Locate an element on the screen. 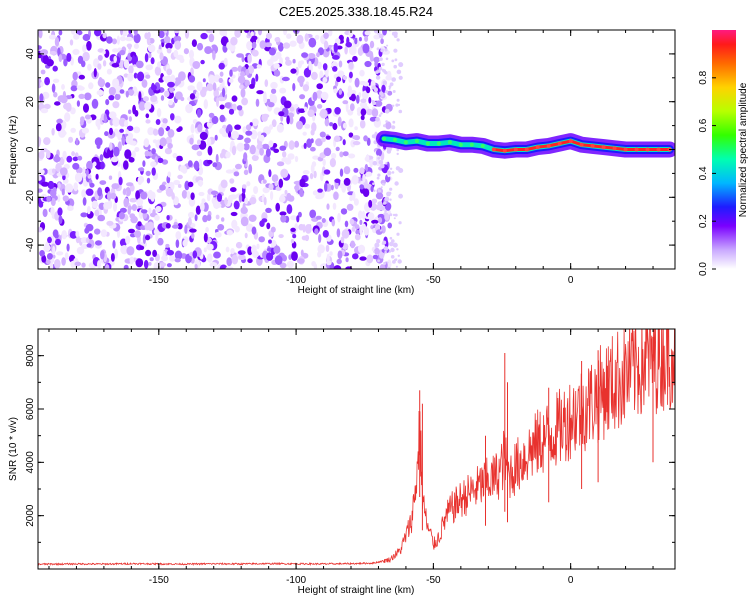  x-tick-label: -50 is located at coordinates (433, 580).